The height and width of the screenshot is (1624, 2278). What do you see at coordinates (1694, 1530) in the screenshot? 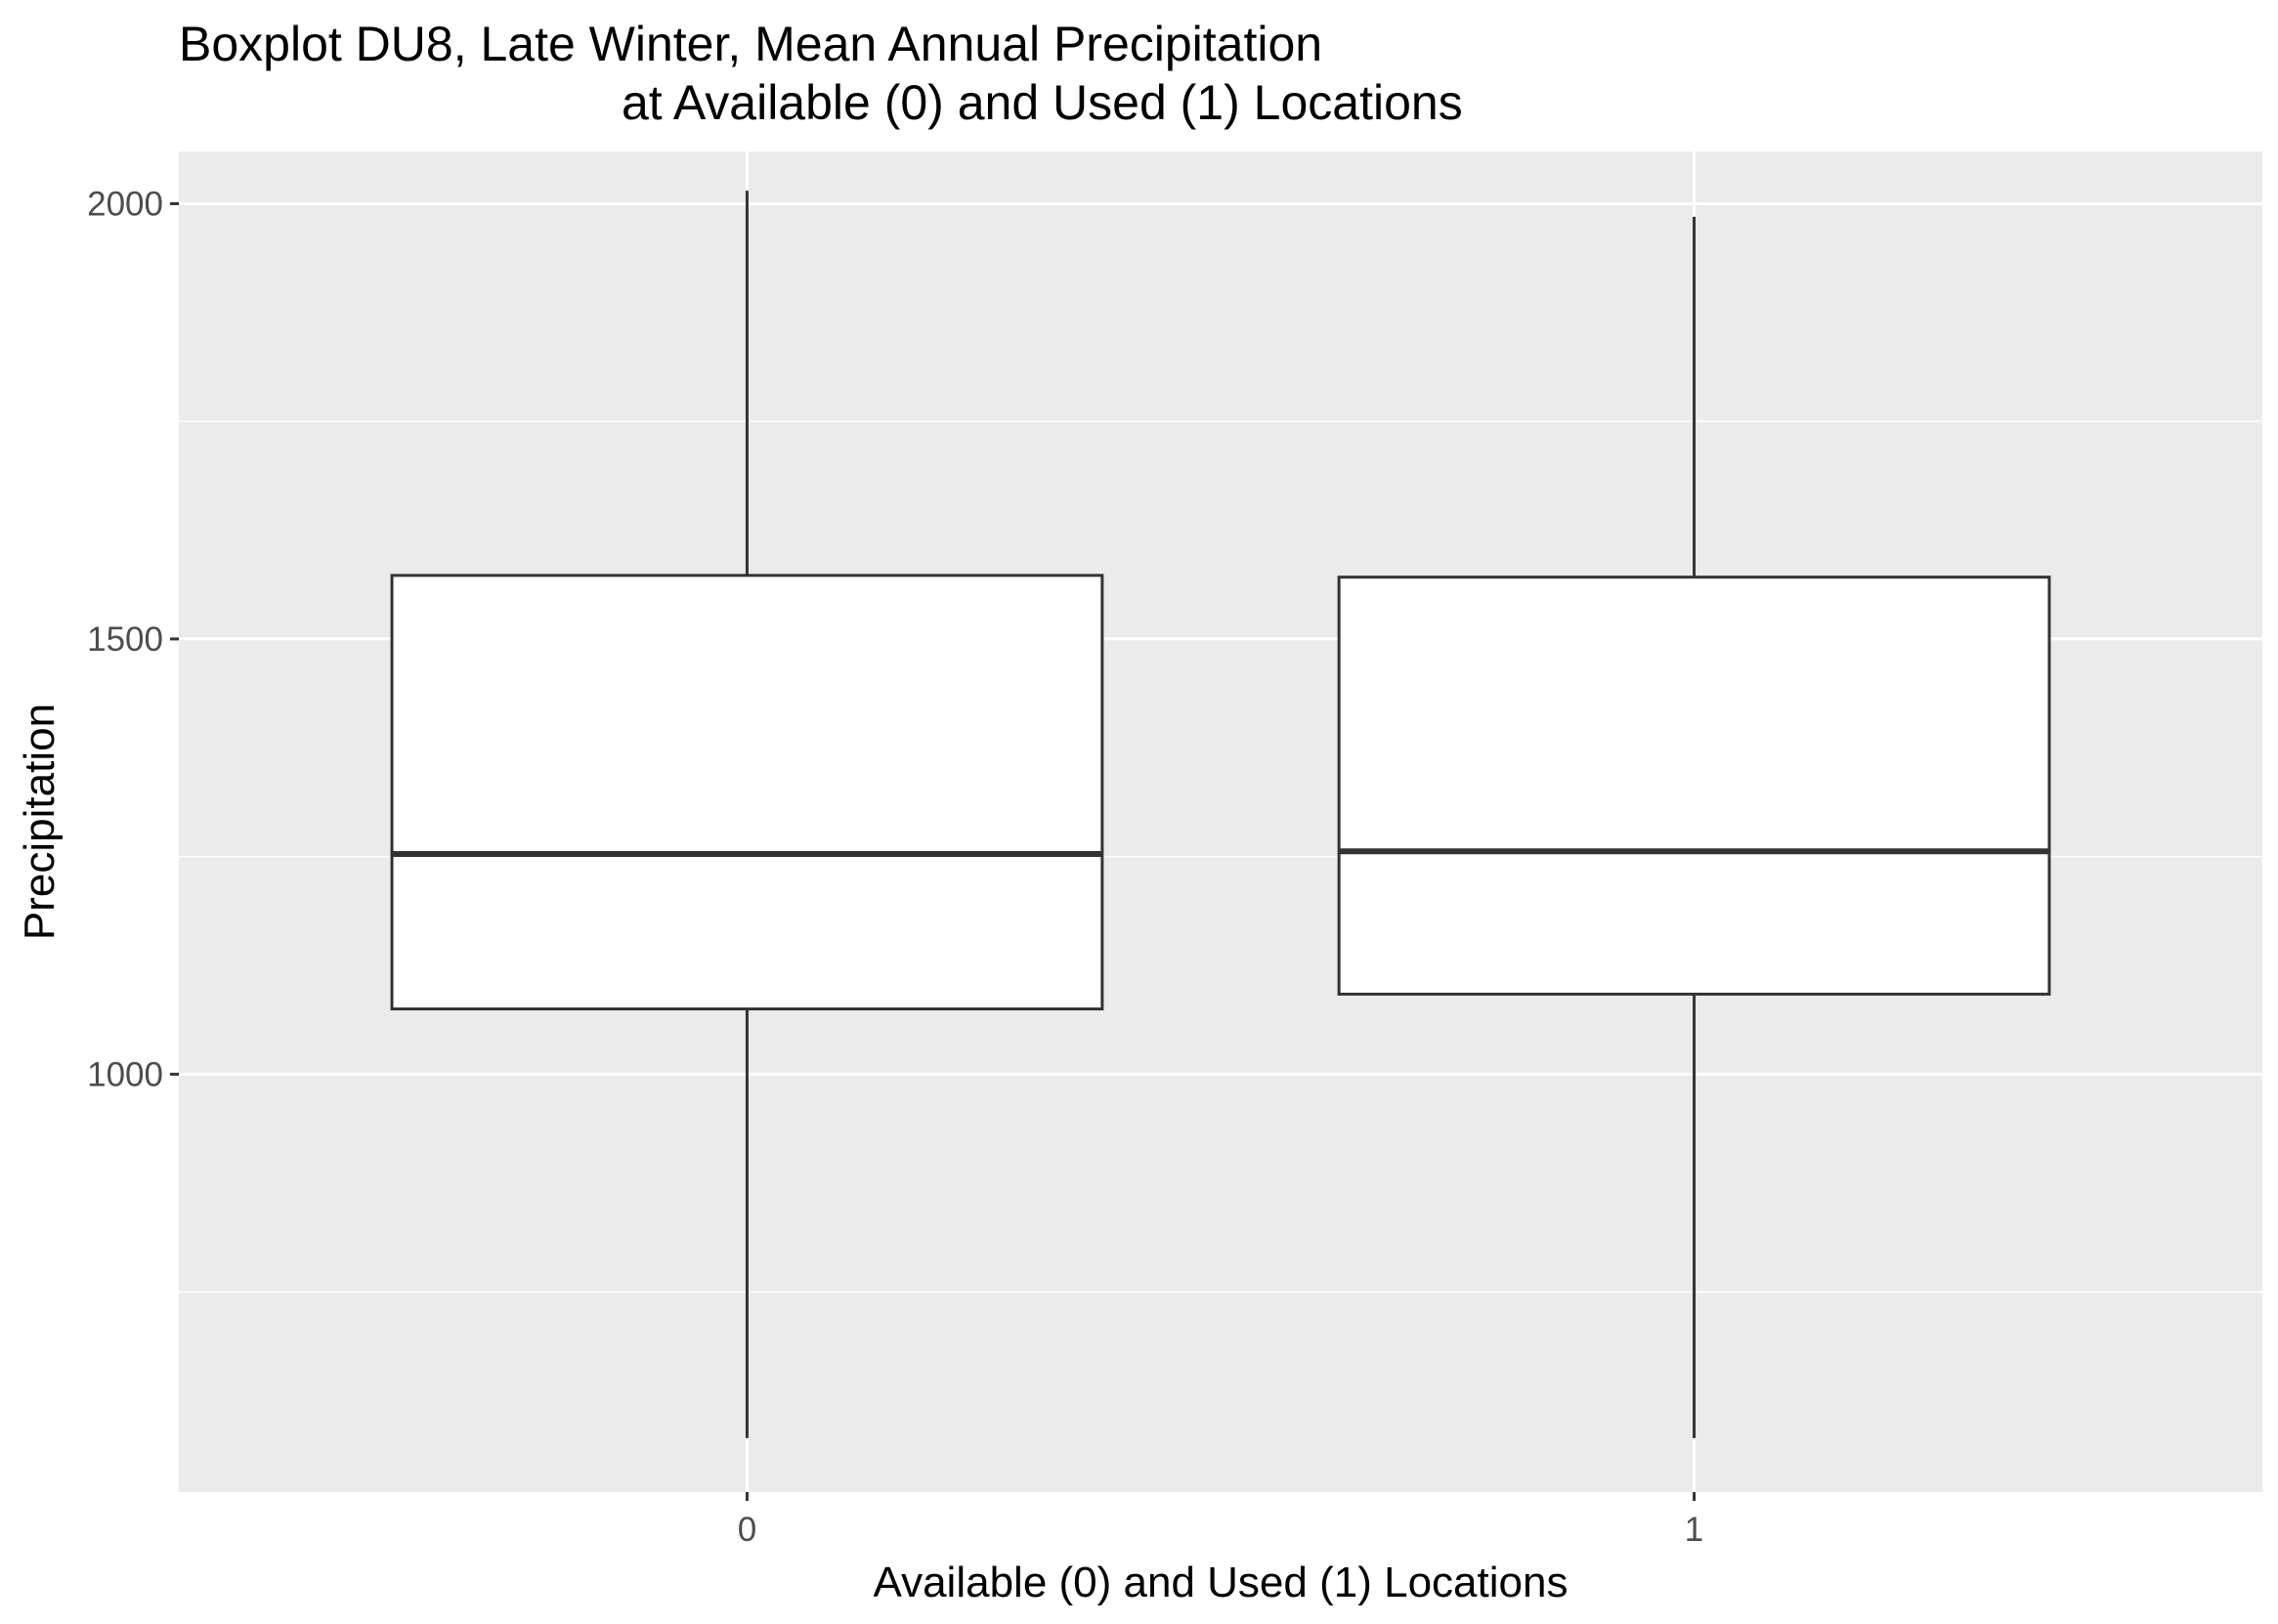
I see `x-tick-label: 1` at bounding box center [1694, 1530].